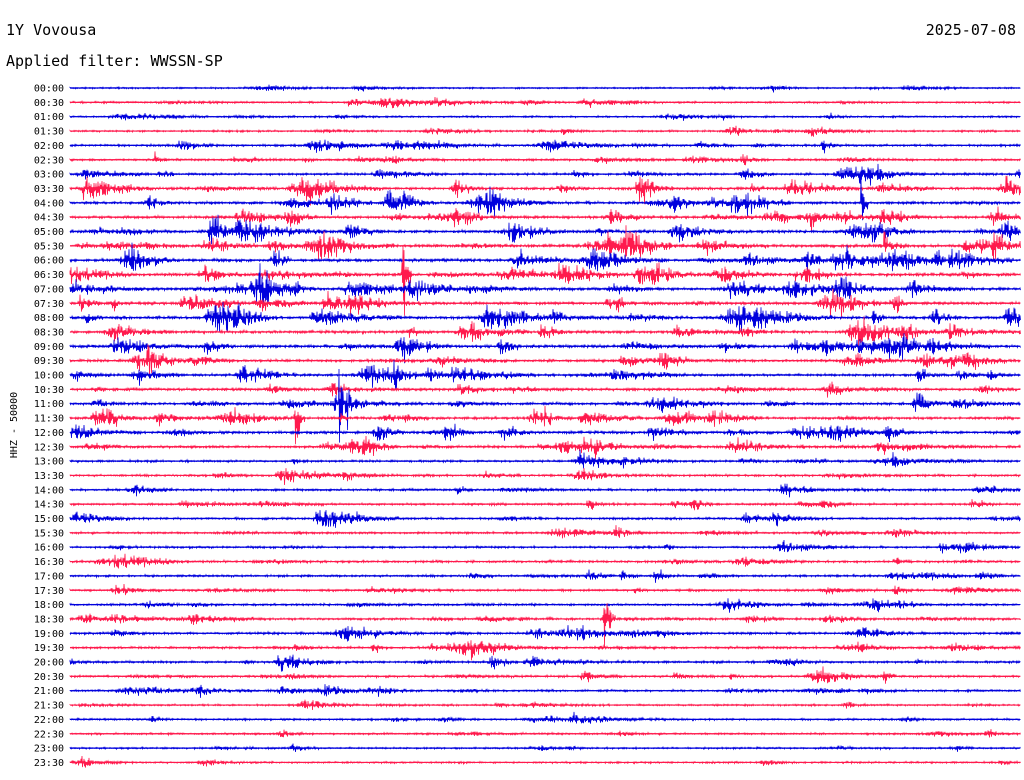 Image resolution: width=1024 pixels, height=780 pixels. What do you see at coordinates (49, 376) in the screenshot?
I see `row-time-label: 10:00` at bounding box center [49, 376].